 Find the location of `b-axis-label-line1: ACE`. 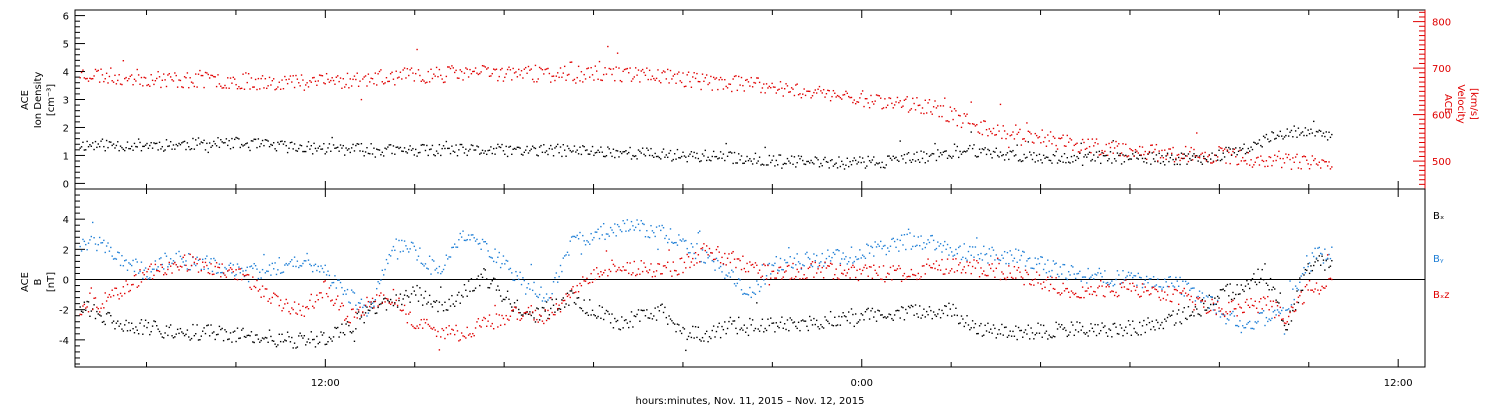

b-axis-label-line1: ACE is located at coordinates (25, 282).